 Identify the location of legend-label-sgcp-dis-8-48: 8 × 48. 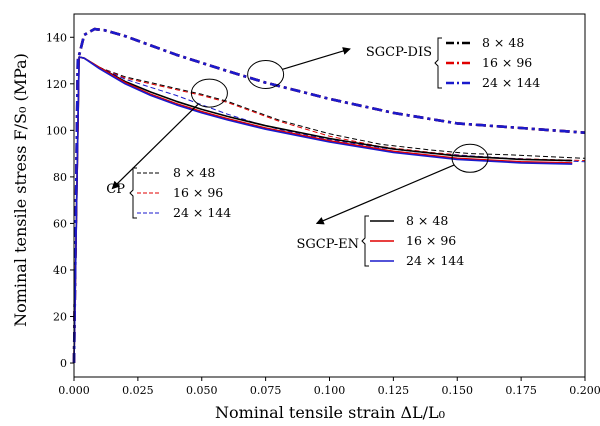
(503, 42).